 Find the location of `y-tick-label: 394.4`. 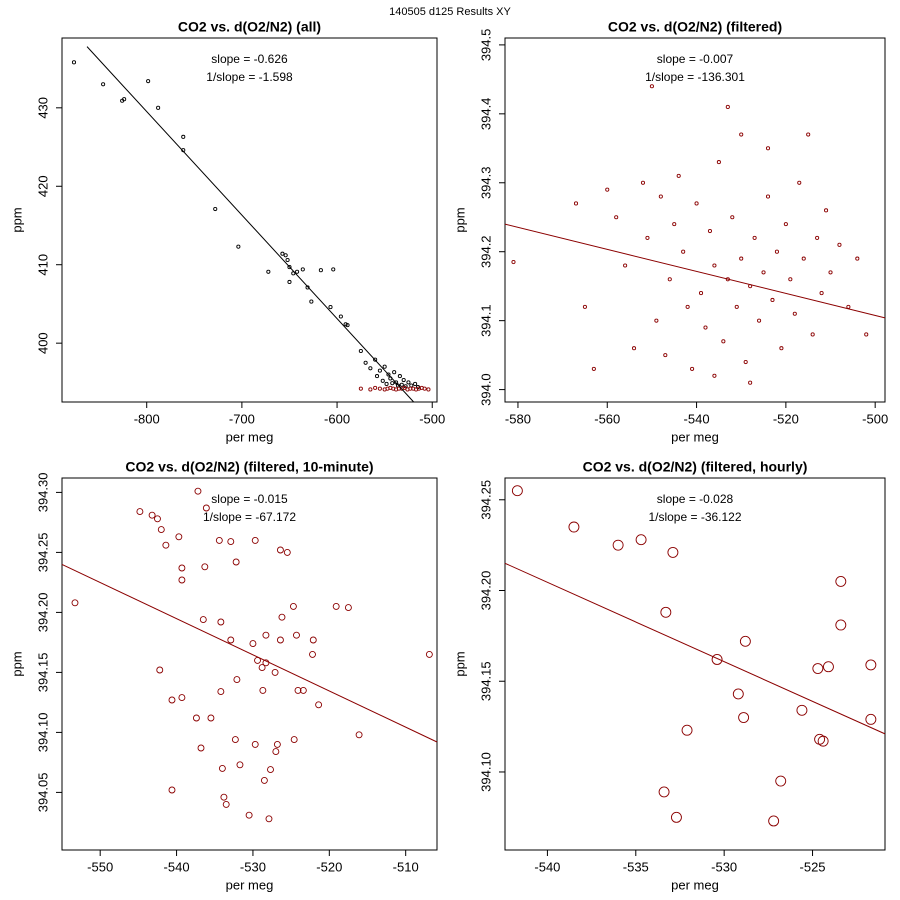

y-tick-label: 394.4 is located at coordinates (485, 114).